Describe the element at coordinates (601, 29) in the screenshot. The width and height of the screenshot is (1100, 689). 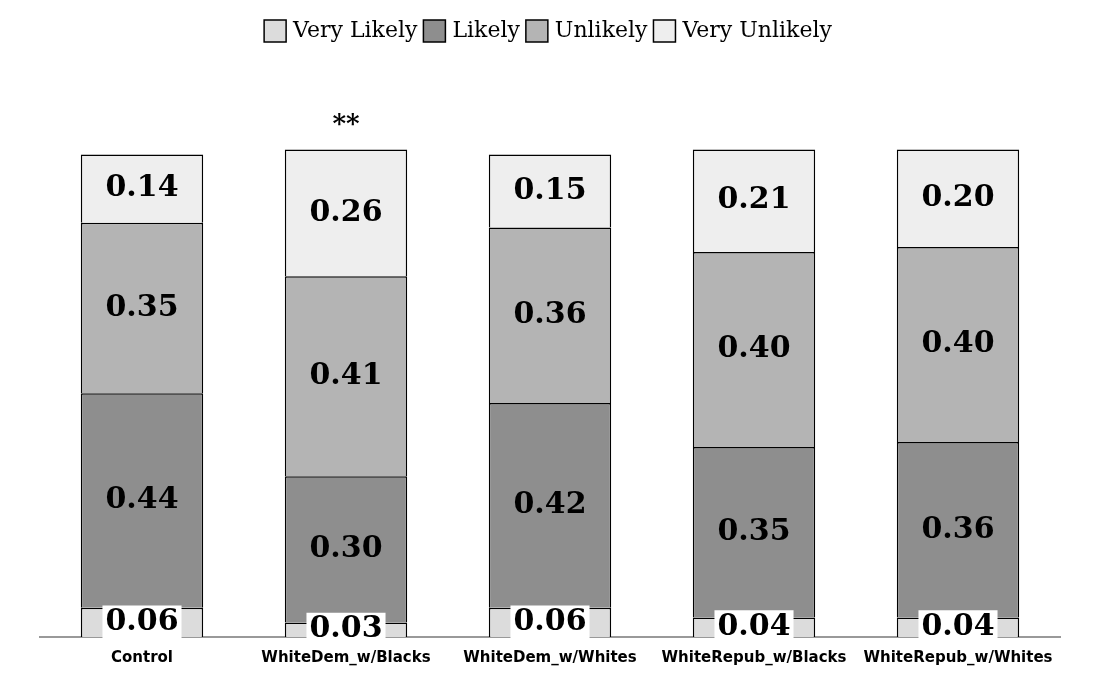
I see `legend-label: Unlikely` at that location.